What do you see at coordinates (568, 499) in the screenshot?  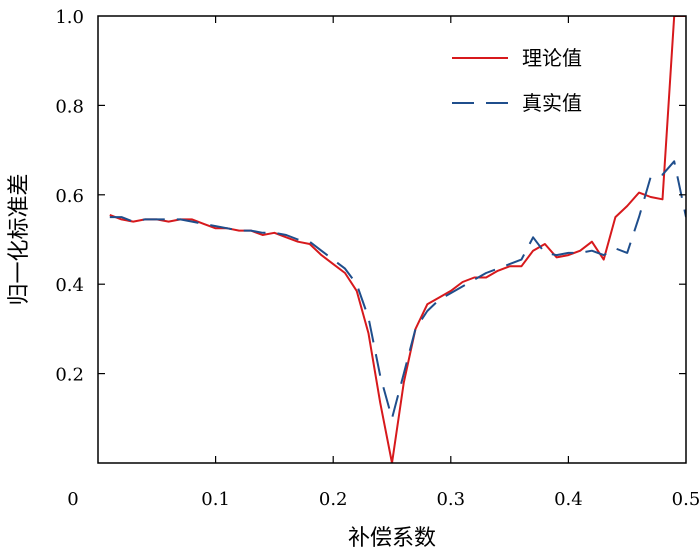 I see `x-tick-label: 0.4` at bounding box center [568, 499].